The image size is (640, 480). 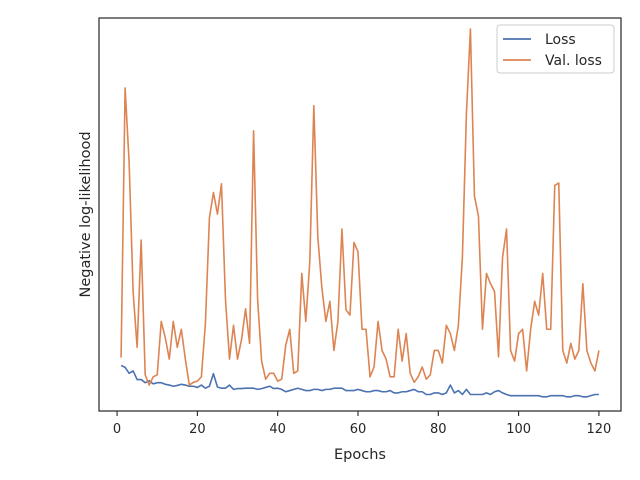 I want to click on x-tick-label: 120, so click(x=599, y=429).